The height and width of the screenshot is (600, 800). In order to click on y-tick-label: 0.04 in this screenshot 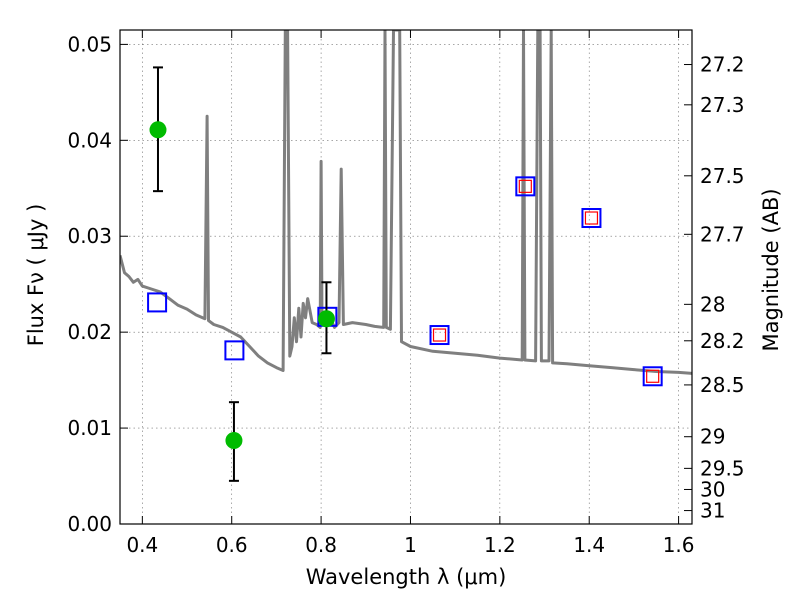, I will do `click(89, 140)`.